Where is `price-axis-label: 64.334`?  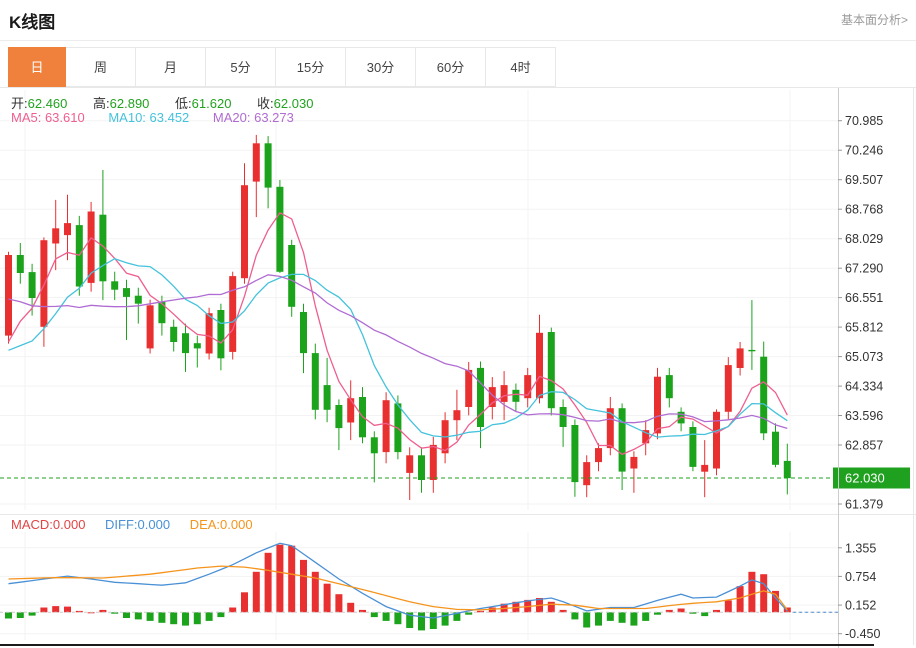 price-axis-label: 64.334 is located at coordinates (864, 387).